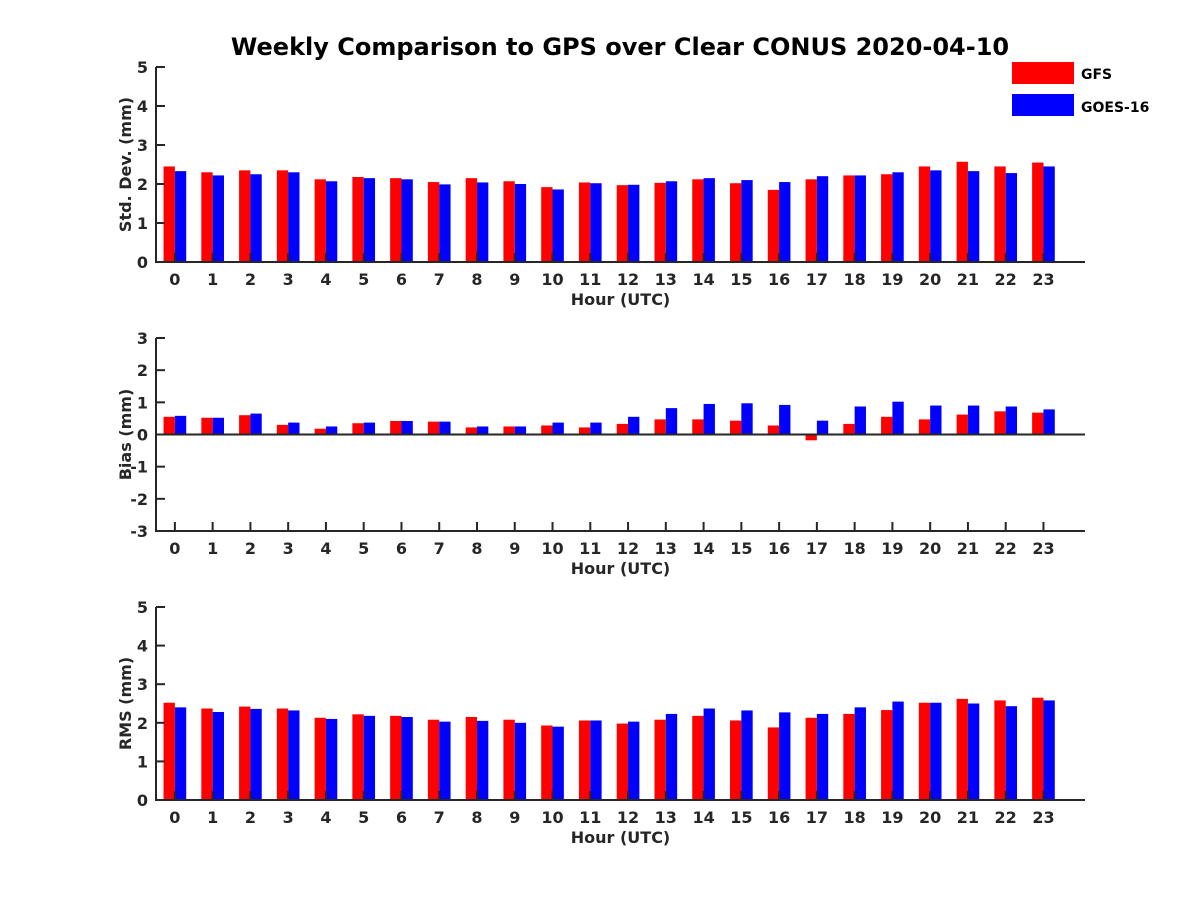  What do you see at coordinates (142, 723) in the screenshot?
I see `ytick-label: 2` at bounding box center [142, 723].